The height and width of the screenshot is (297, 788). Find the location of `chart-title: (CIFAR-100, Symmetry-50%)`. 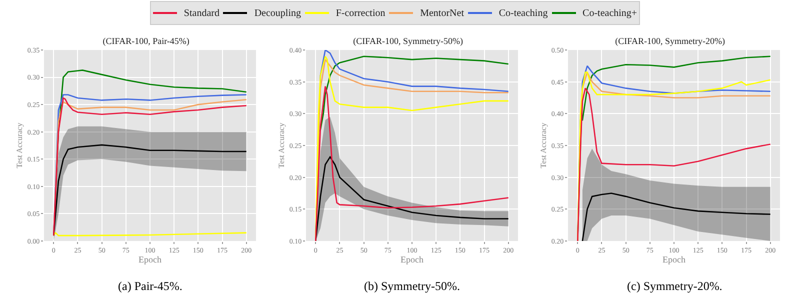

chart-title: (CIFAR-100, Symmetry-50%) is located at coordinates (408, 41).